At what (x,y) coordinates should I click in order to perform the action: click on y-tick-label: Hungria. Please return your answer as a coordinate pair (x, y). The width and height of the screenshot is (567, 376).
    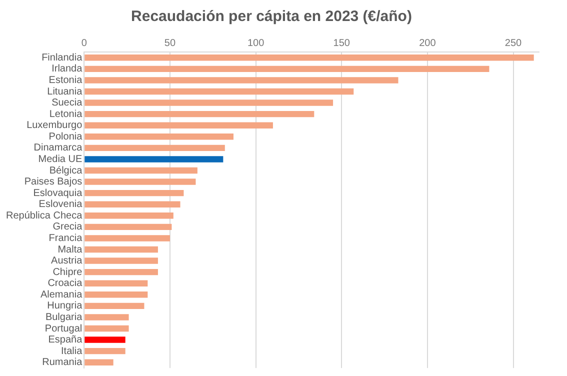
    Looking at the image, I should click on (65, 306).